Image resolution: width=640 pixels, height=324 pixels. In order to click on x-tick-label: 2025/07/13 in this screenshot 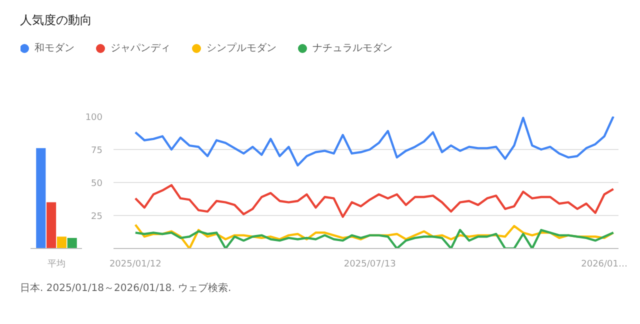, I will do `click(370, 265)`.